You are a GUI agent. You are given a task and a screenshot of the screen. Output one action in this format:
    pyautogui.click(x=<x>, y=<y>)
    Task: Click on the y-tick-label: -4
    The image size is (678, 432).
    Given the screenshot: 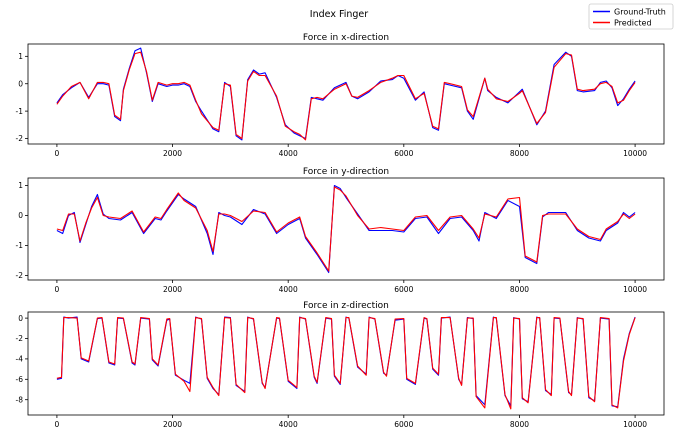 What is the action you would take?
    pyautogui.click(x=20, y=359)
    